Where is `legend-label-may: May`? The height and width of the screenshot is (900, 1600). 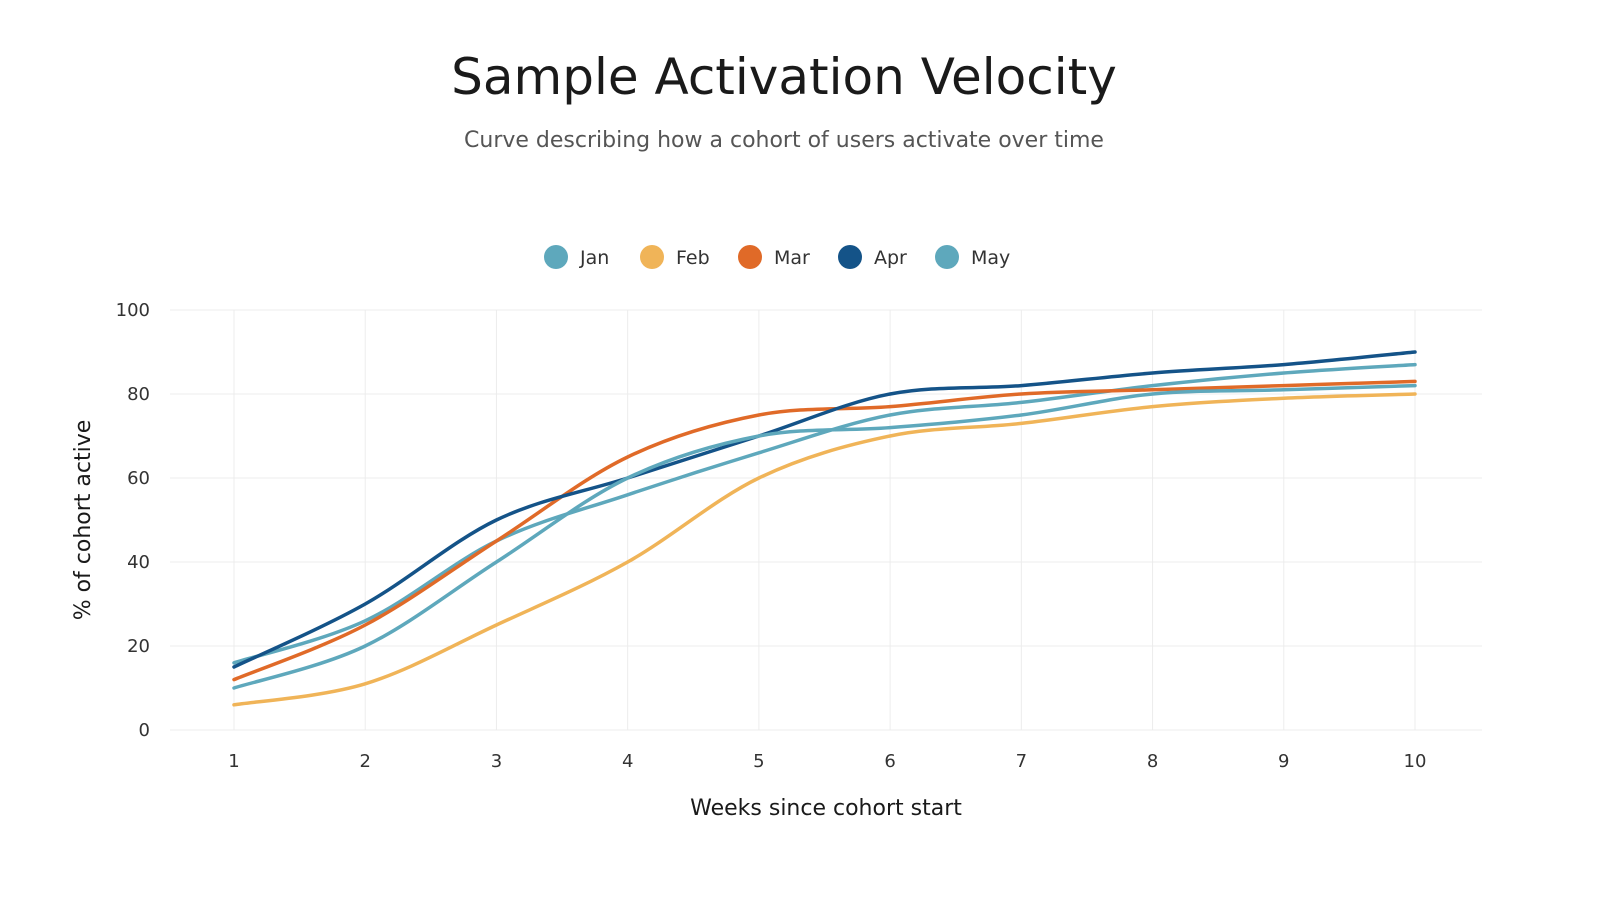
legend-label-may: May is located at coordinates (990, 258).